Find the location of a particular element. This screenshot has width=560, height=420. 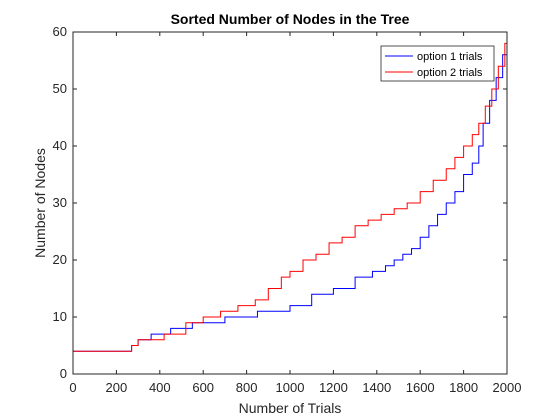

y-axis-label: Number of Nodes is located at coordinates (40, 203).